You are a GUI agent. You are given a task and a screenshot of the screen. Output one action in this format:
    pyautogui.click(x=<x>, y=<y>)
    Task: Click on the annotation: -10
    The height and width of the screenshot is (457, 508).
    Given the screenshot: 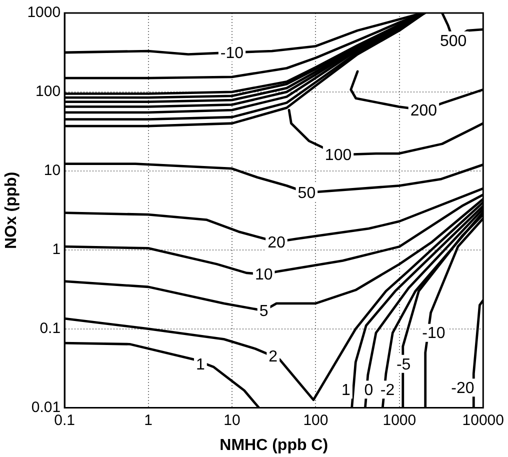 What is the action you would take?
    pyautogui.click(x=434, y=333)
    